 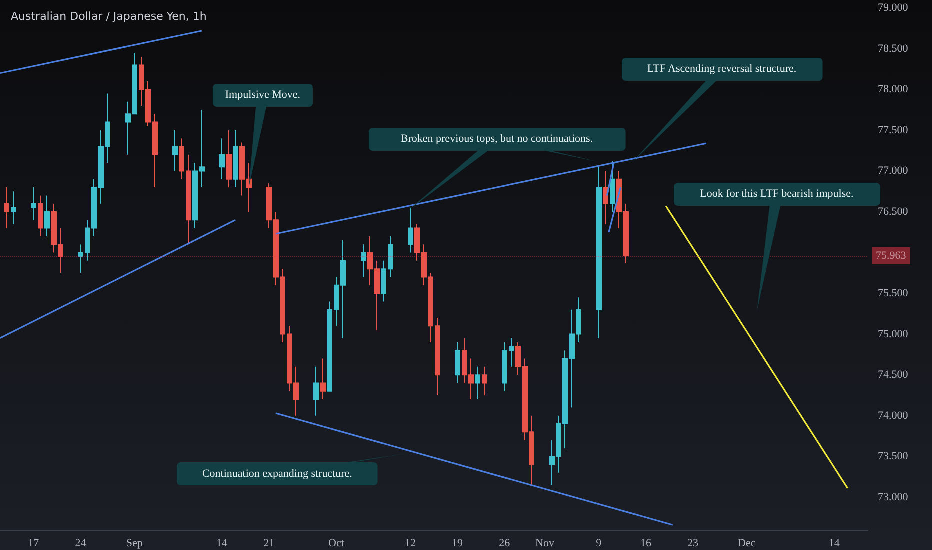 I want to click on x-tick-label: Sep, so click(x=135, y=544).